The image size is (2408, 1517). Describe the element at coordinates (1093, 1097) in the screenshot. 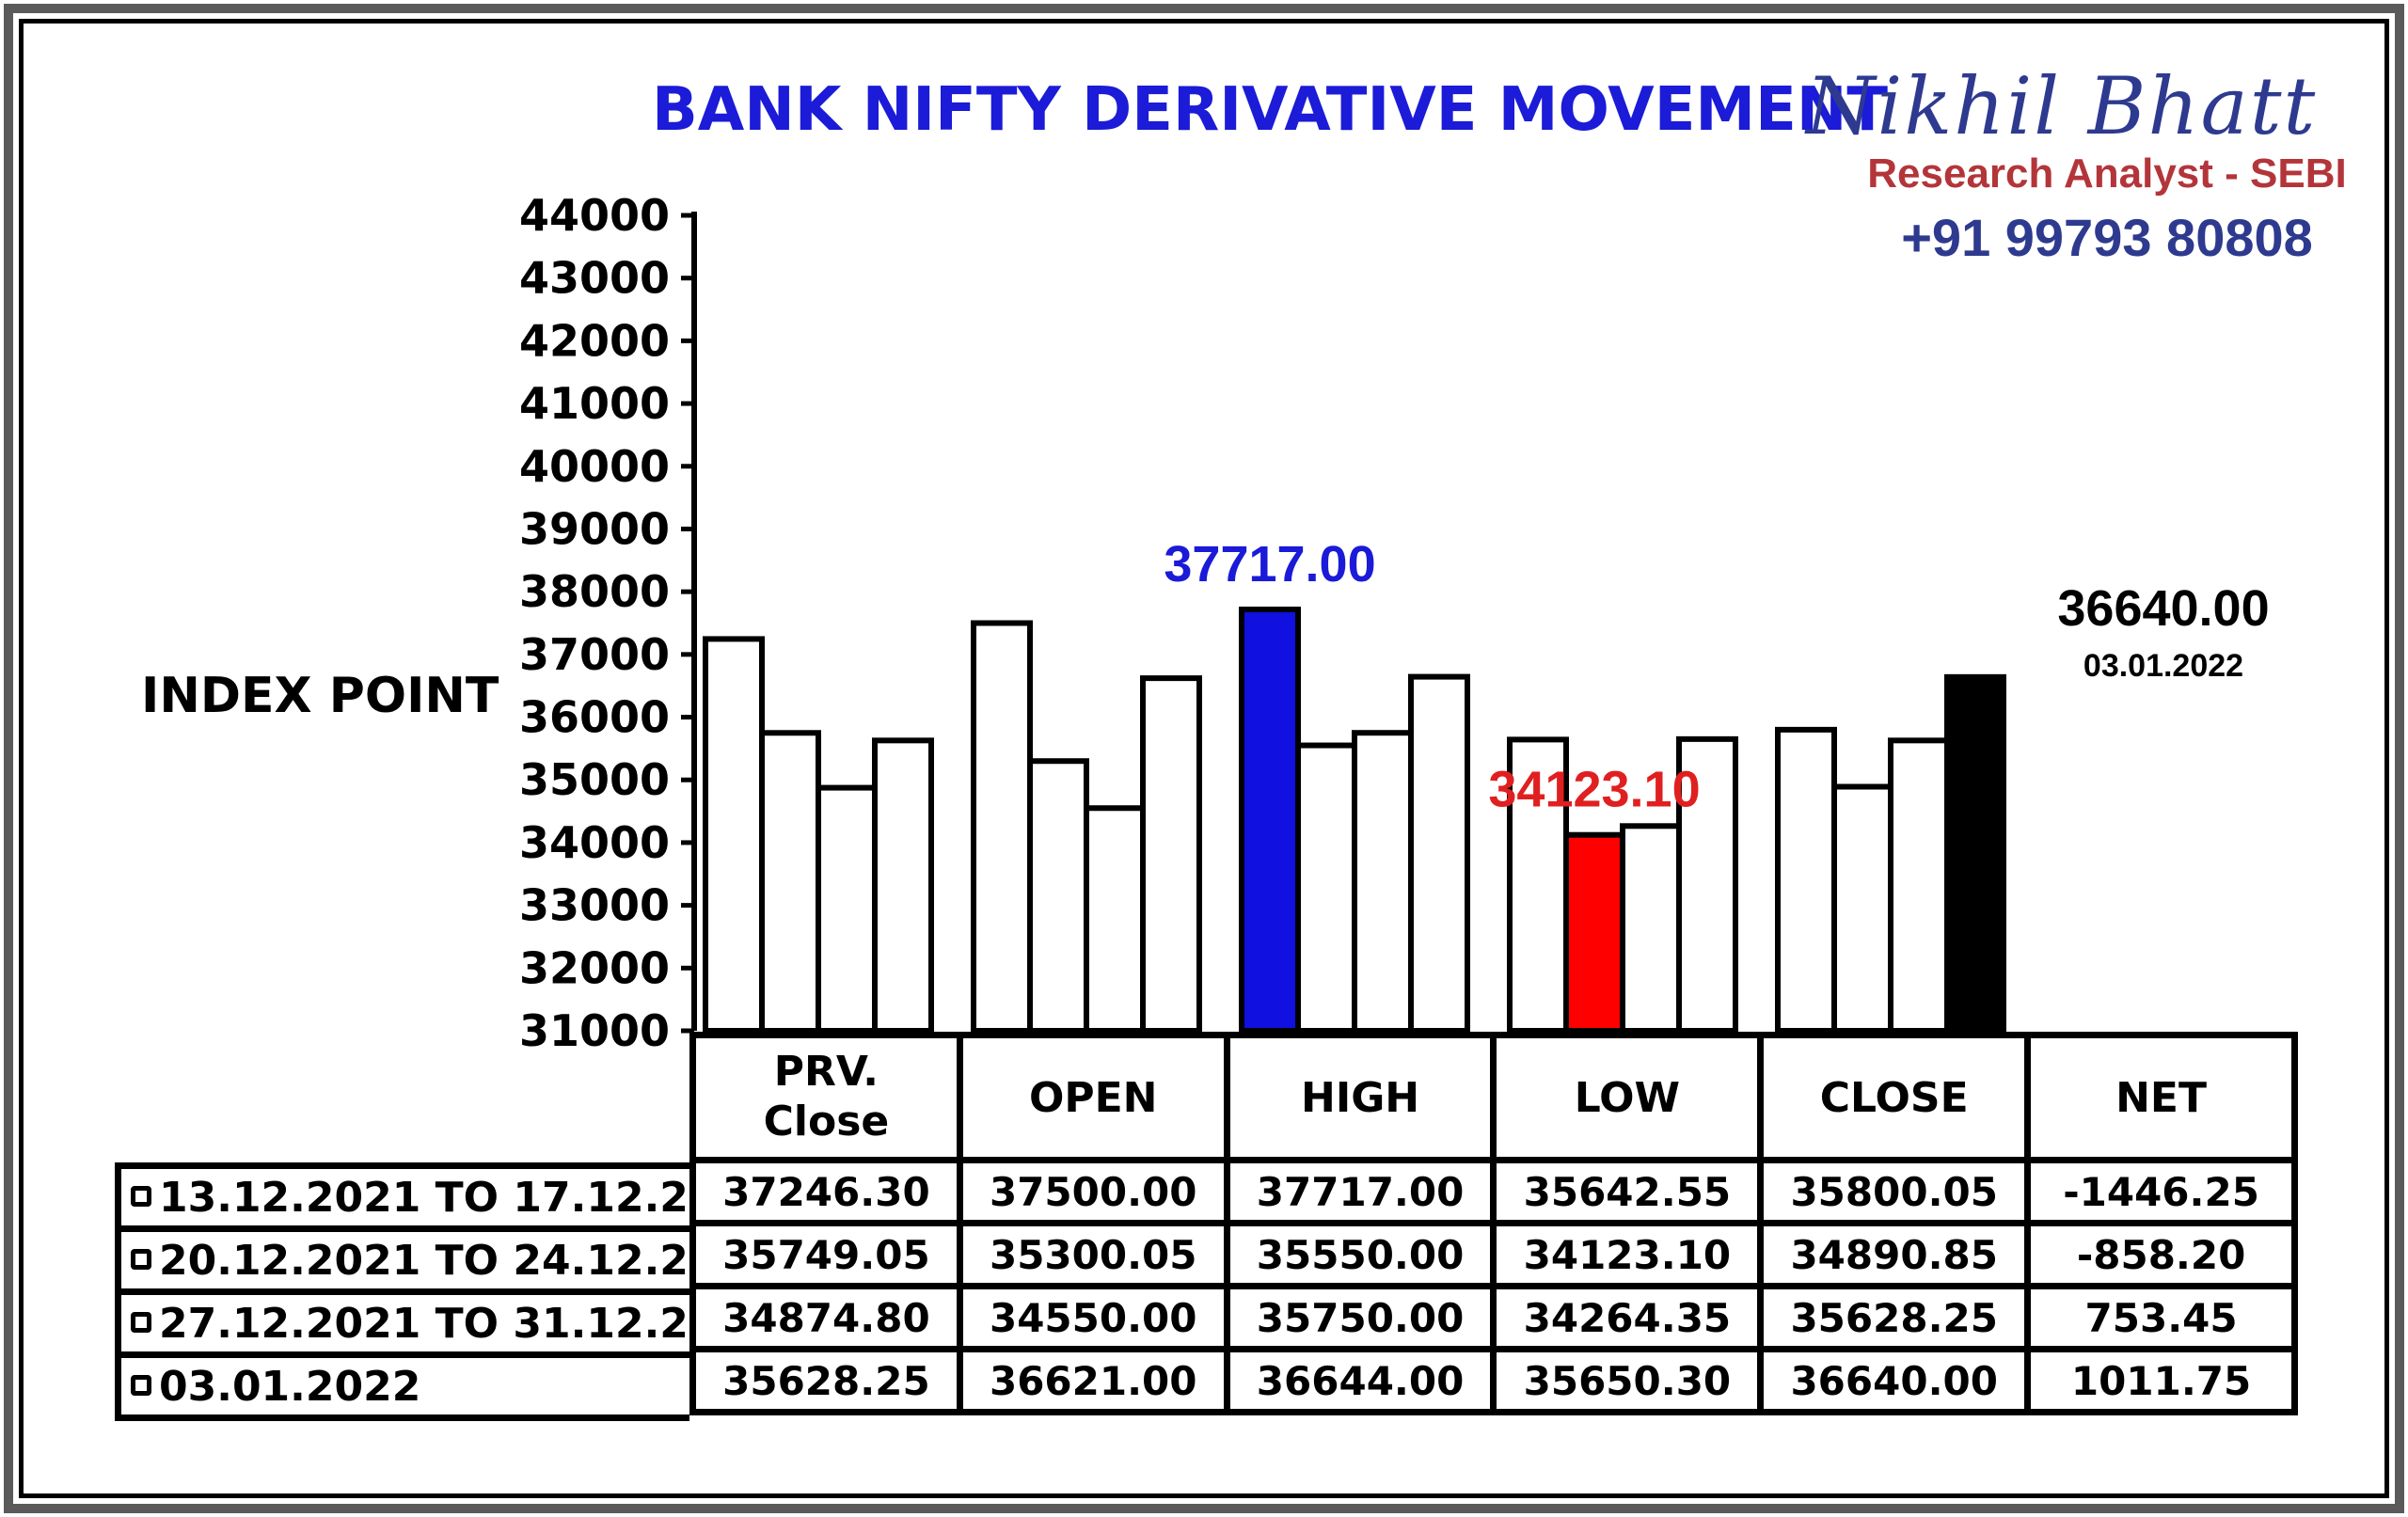

I see `header-open: OPEN` at that location.